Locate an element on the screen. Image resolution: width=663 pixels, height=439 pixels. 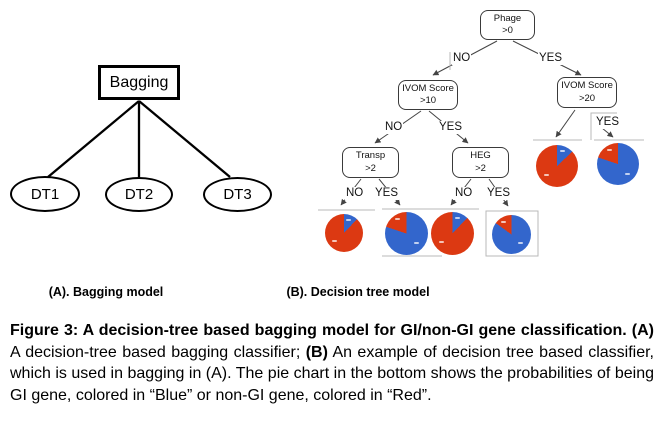
node-ivom20-line2: >20 is located at coordinates (587, 98).